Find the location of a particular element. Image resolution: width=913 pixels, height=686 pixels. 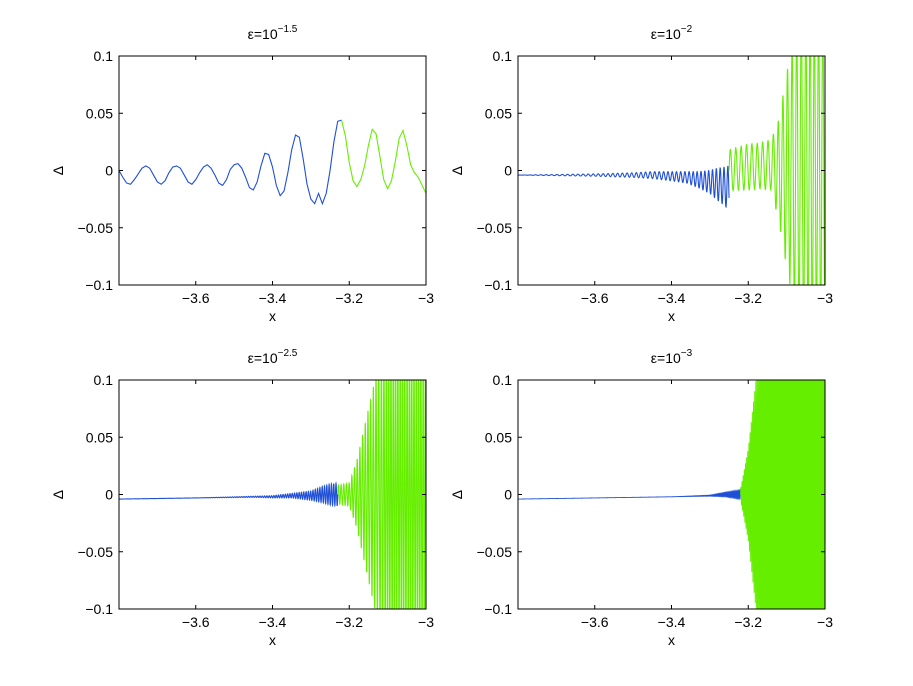

axes-box is located at coordinates (272, 170).